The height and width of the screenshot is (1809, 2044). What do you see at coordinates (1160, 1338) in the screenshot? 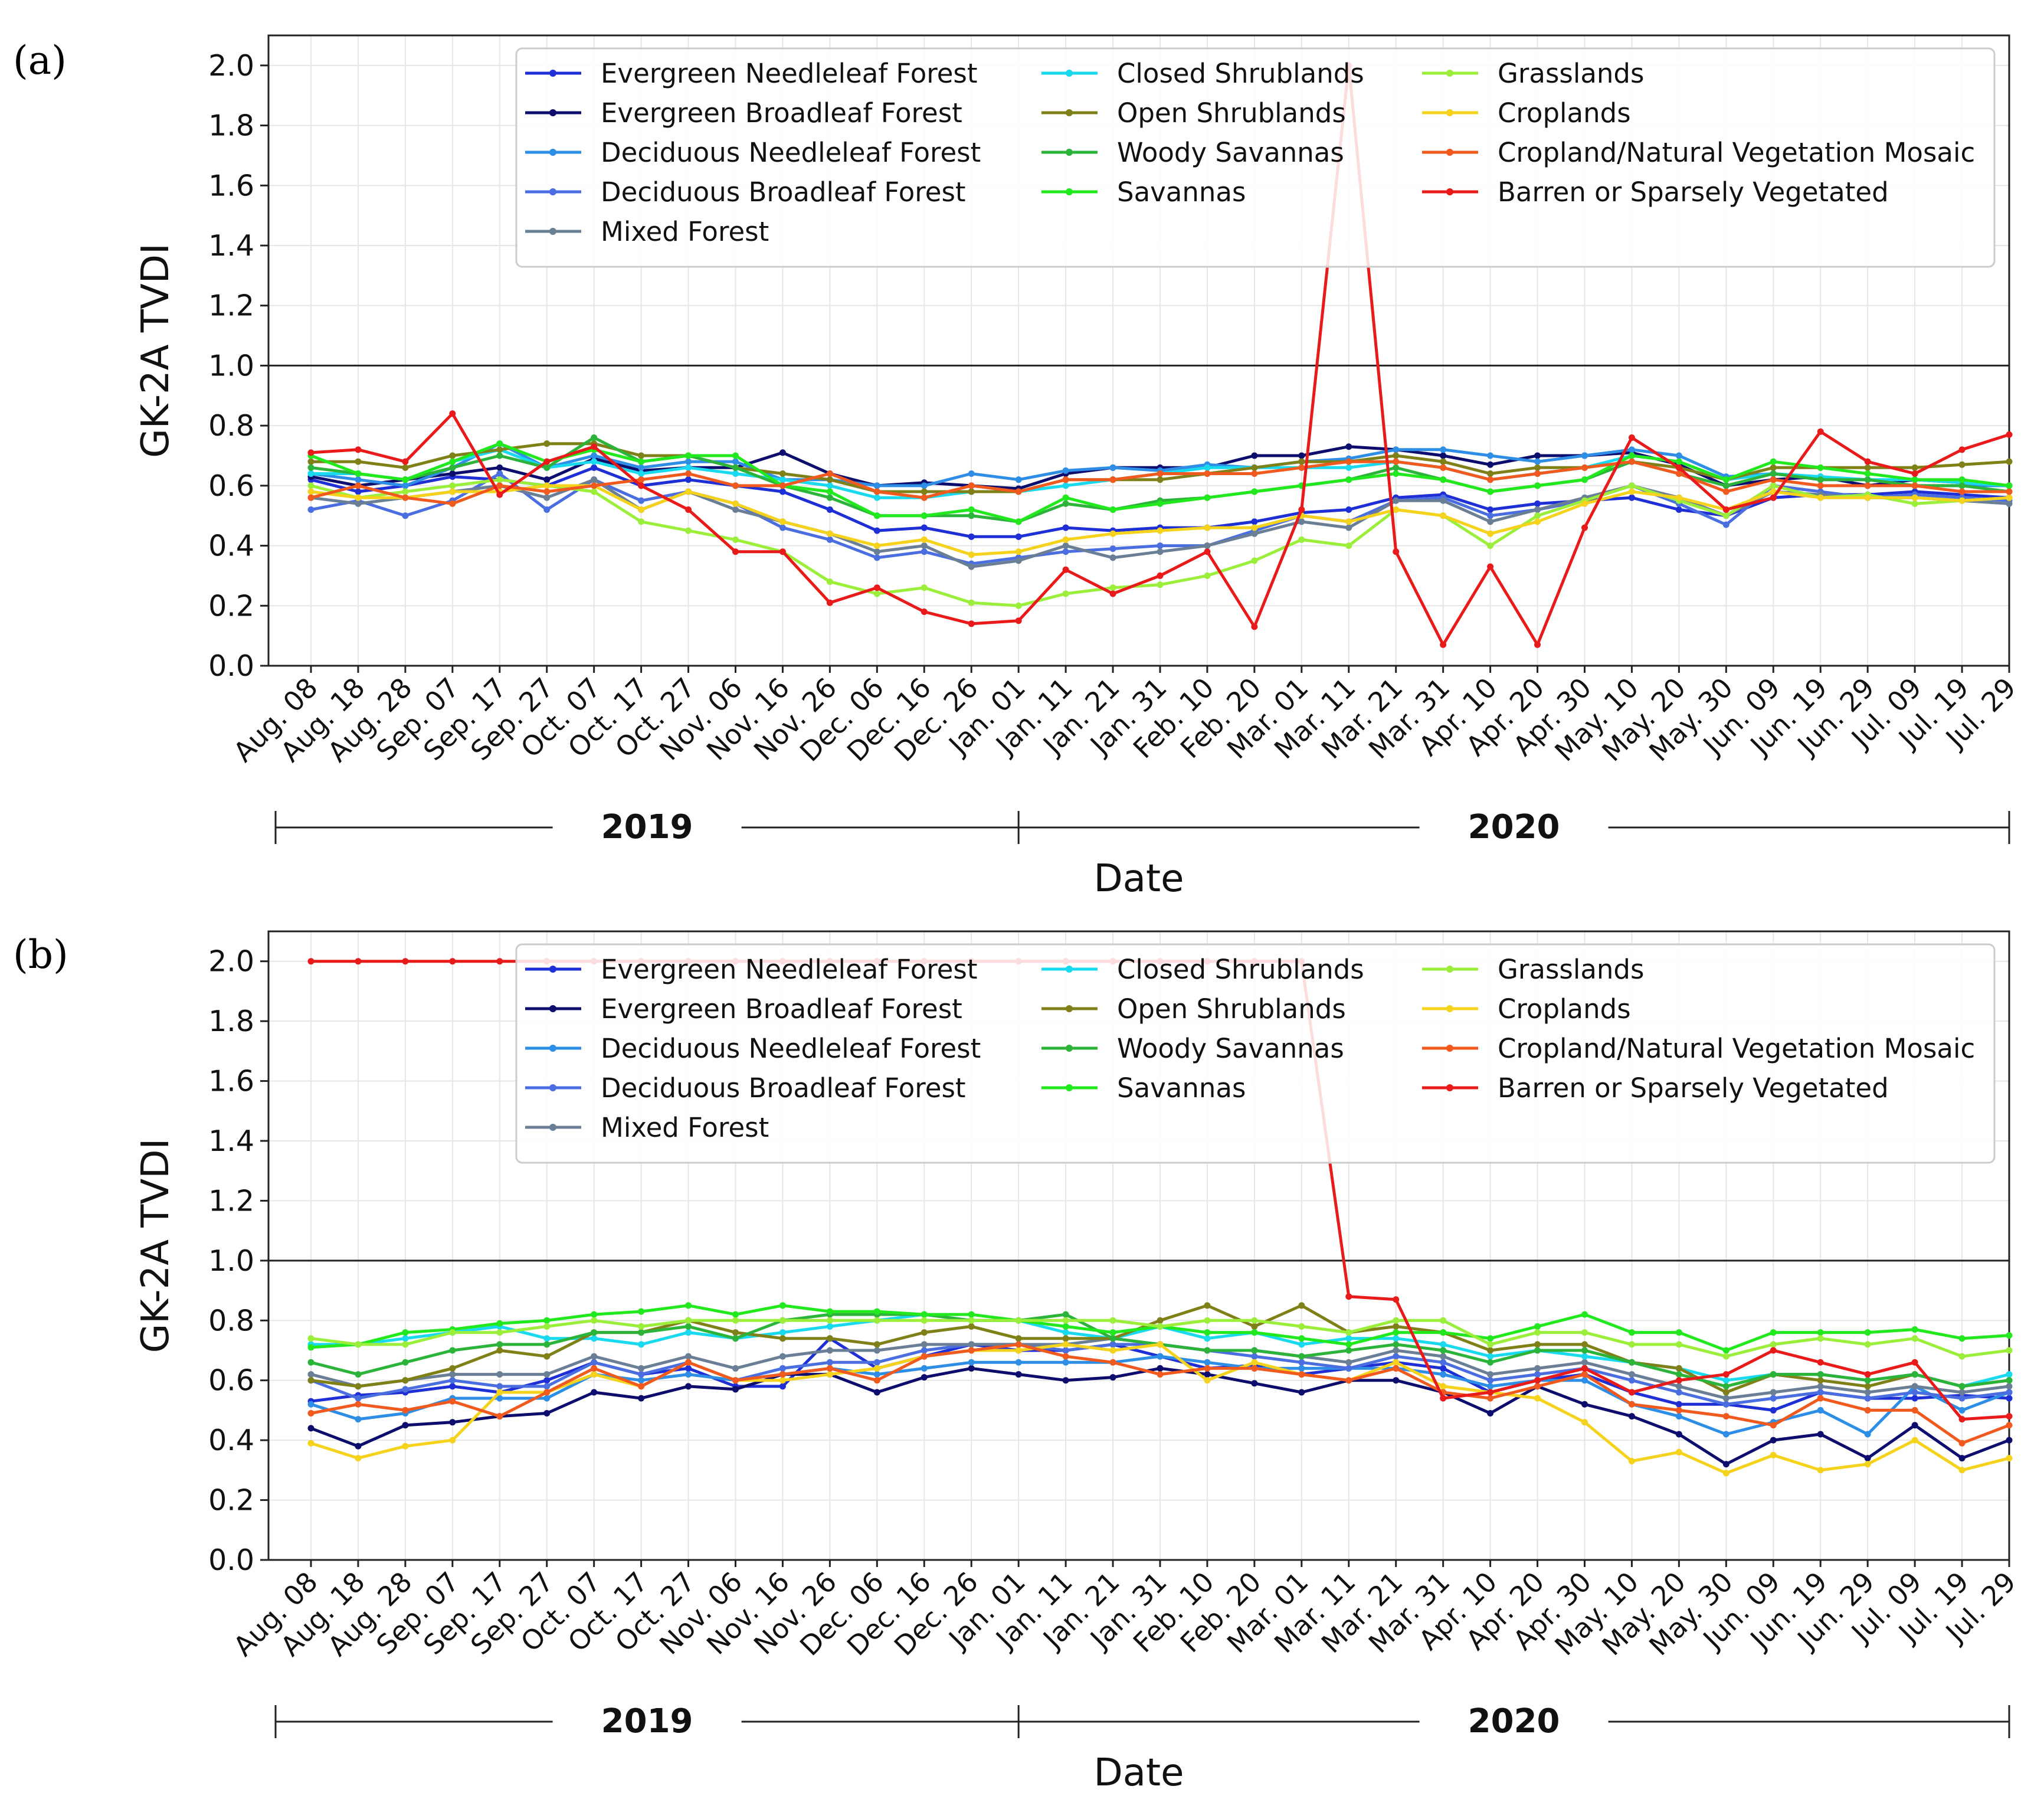
I see `series-markers` at bounding box center [1160, 1338].